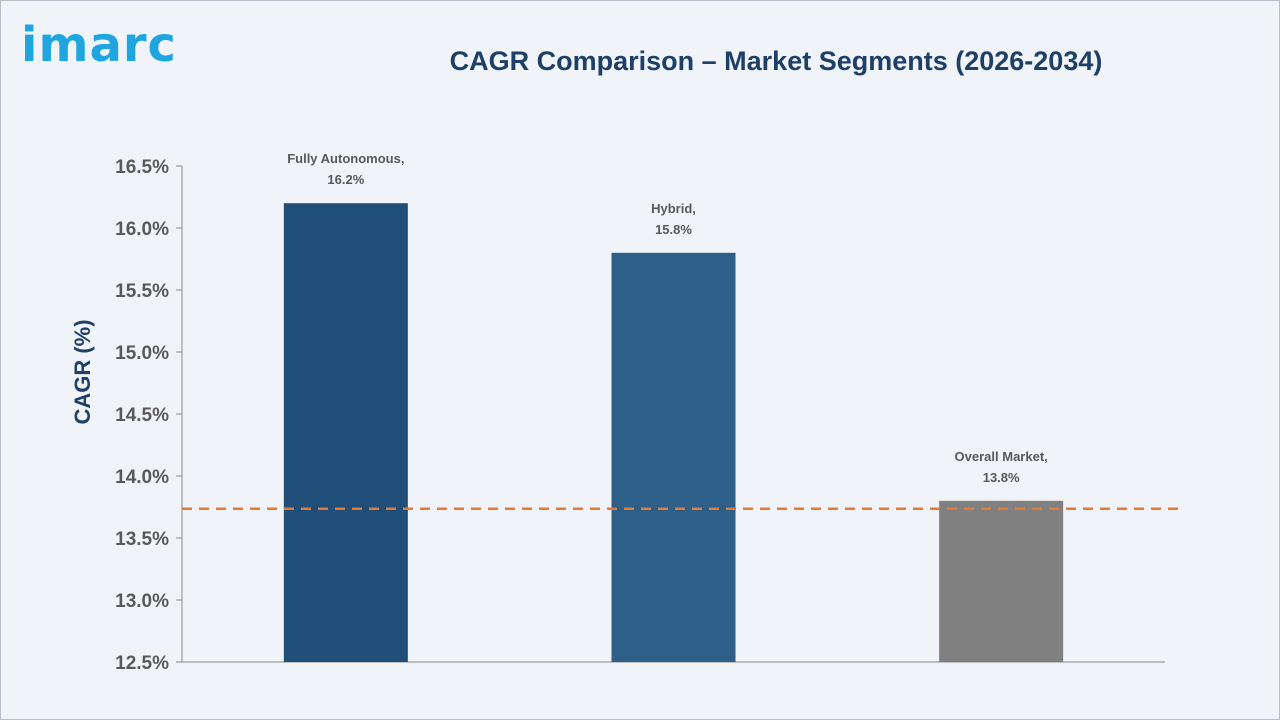  What do you see at coordinates (142, 353) in the screenshot?
I see `y-tick-label: 15.0%` at bounding box center [142, 353].